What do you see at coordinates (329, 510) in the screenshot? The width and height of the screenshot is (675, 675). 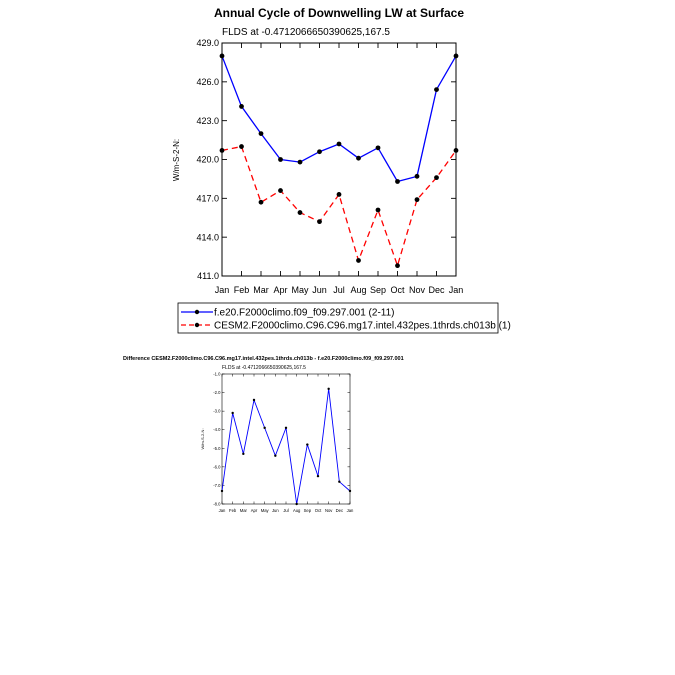 I see `diff-xtick-label: Nov` at bounding box center [329, 510].